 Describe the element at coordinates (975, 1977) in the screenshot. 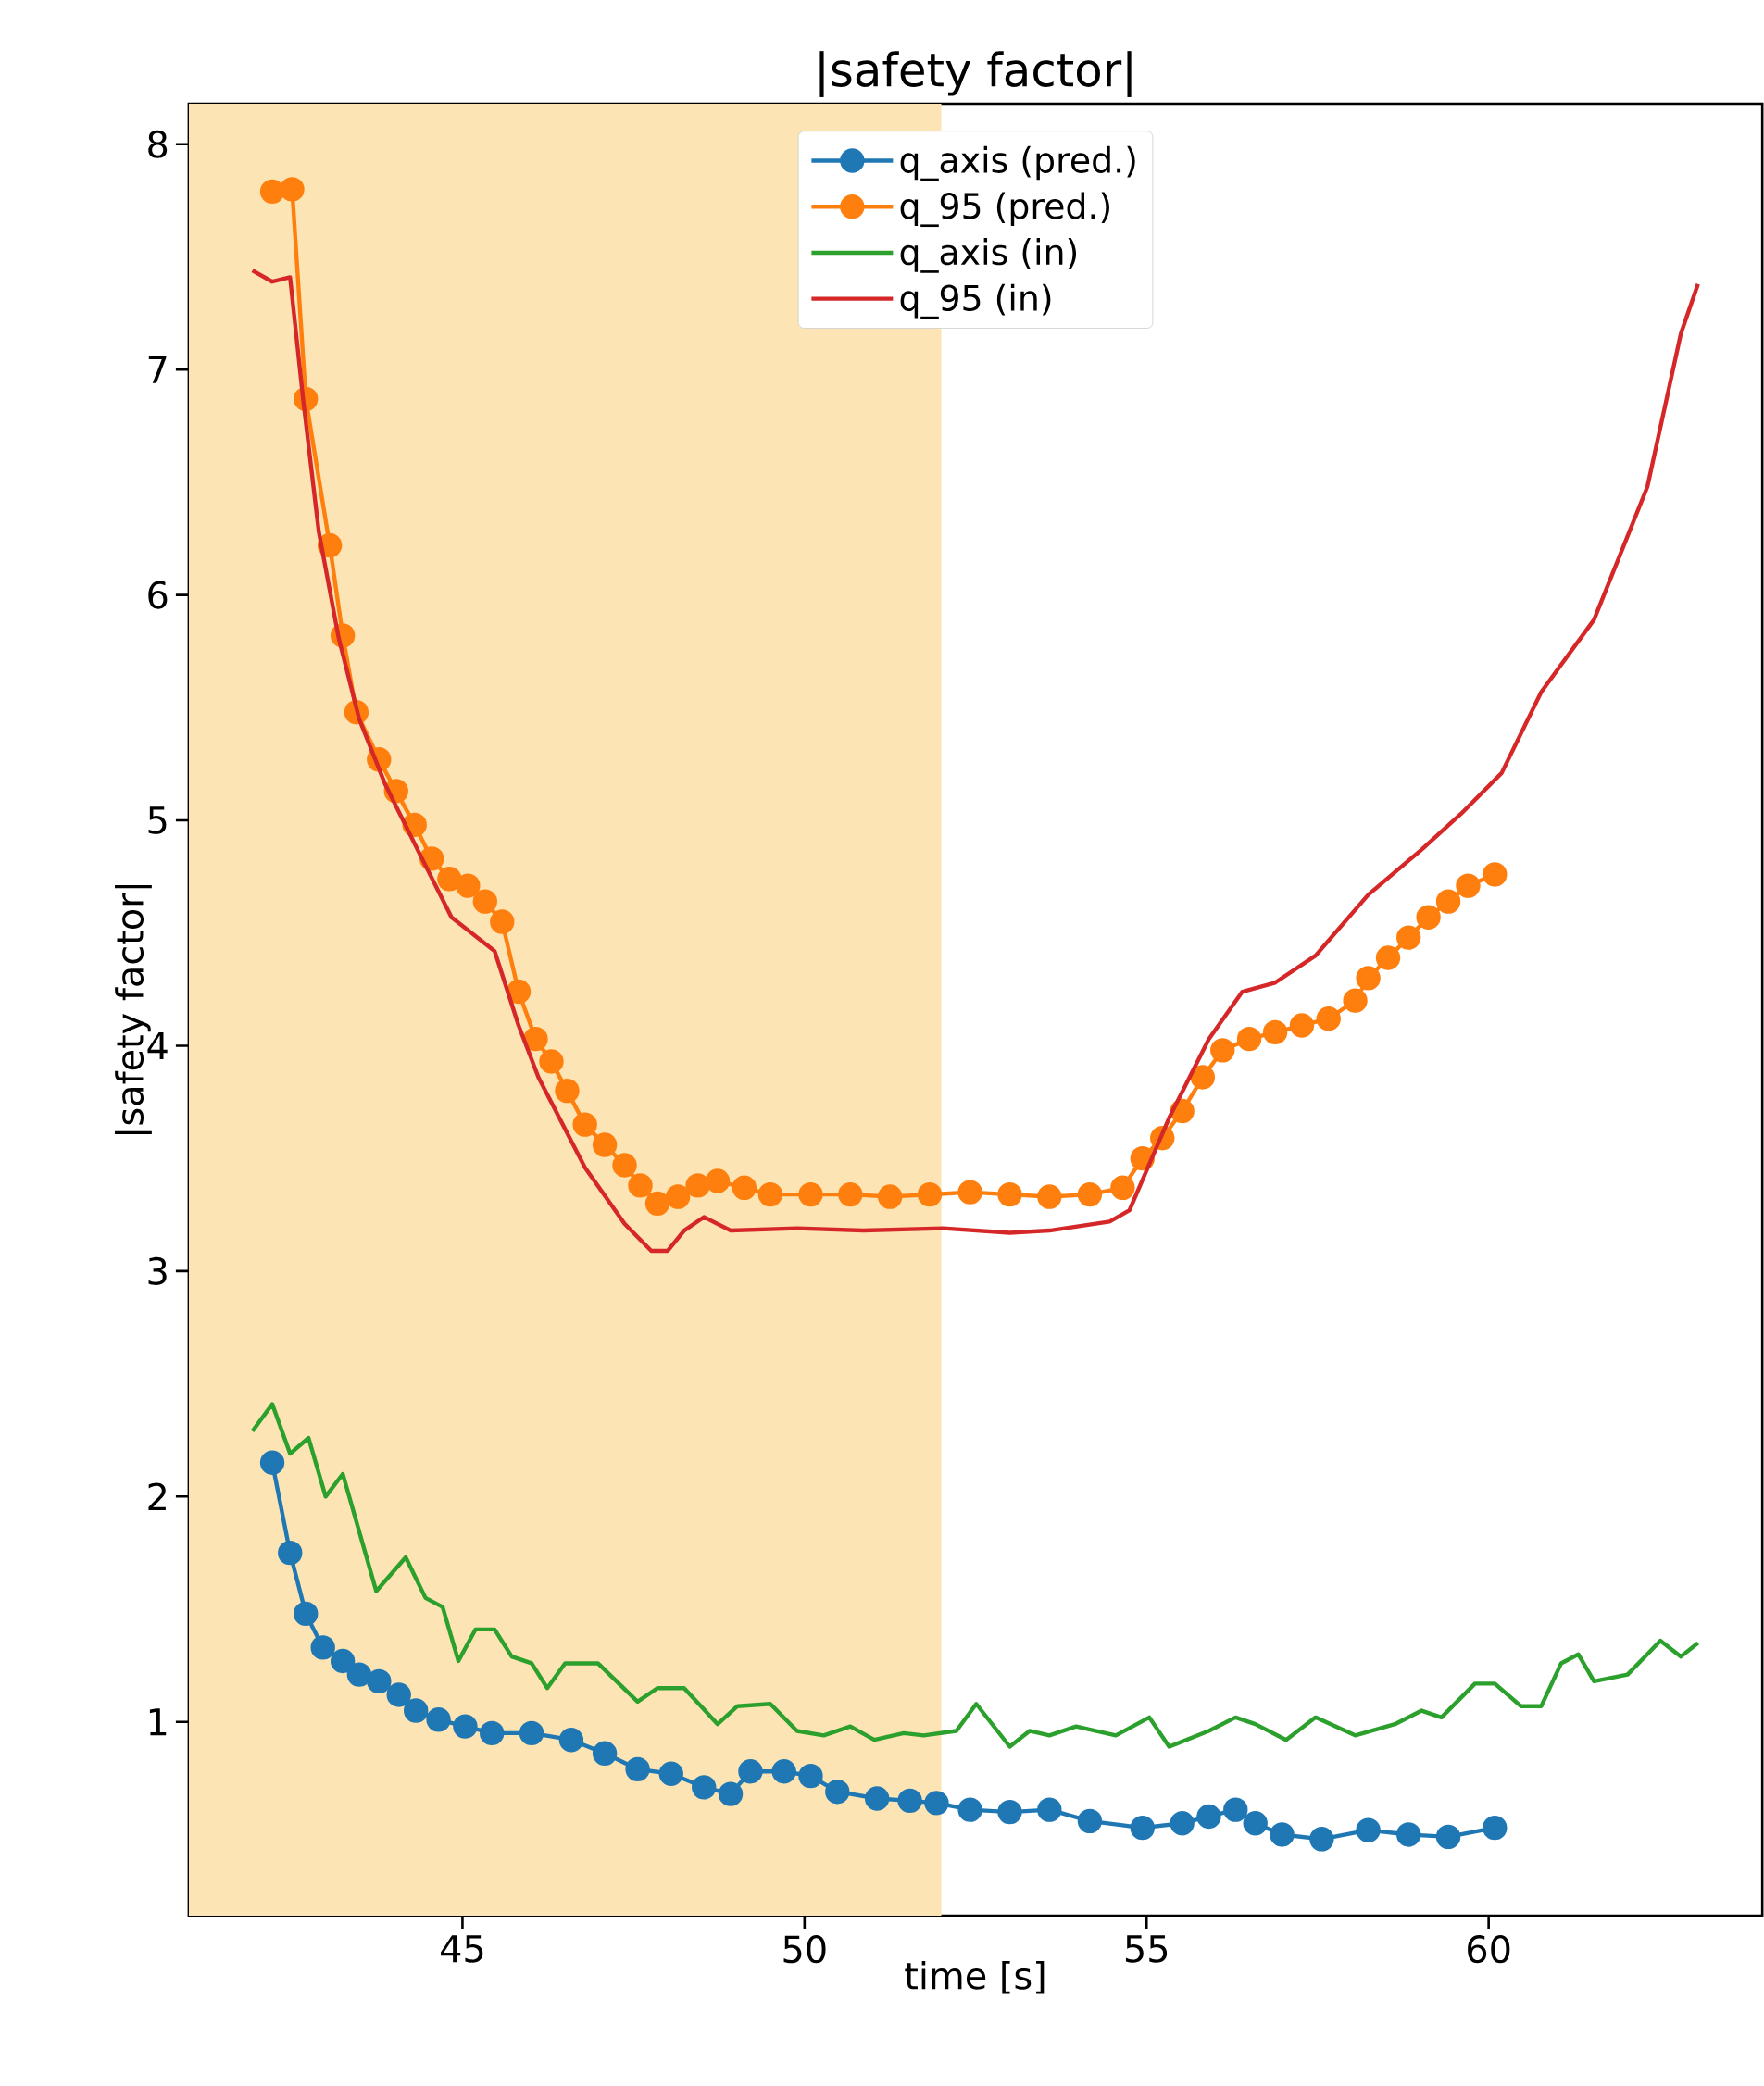

I see `x-axis-title: time [s]` at that location.